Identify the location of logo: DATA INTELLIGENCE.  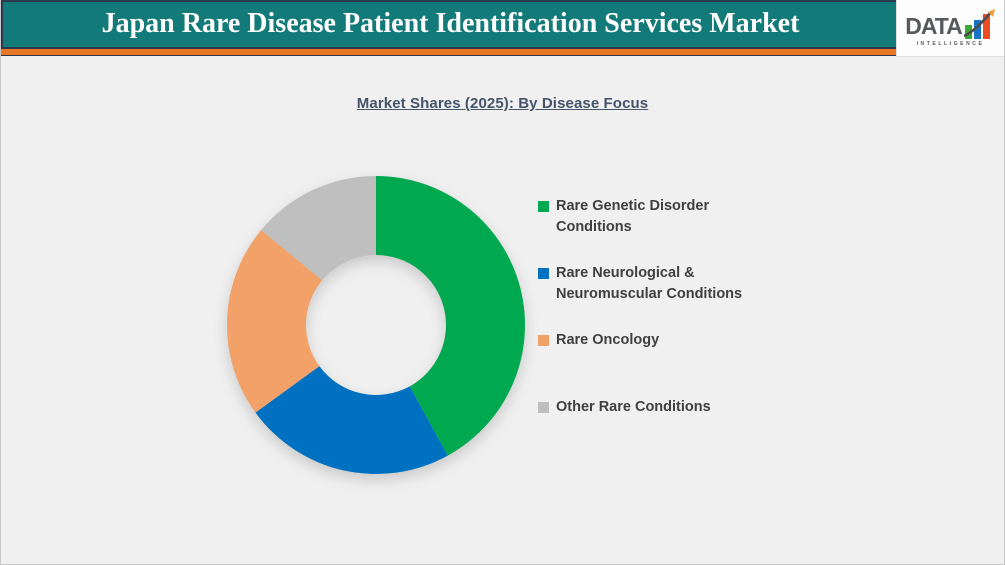
(950, 28).